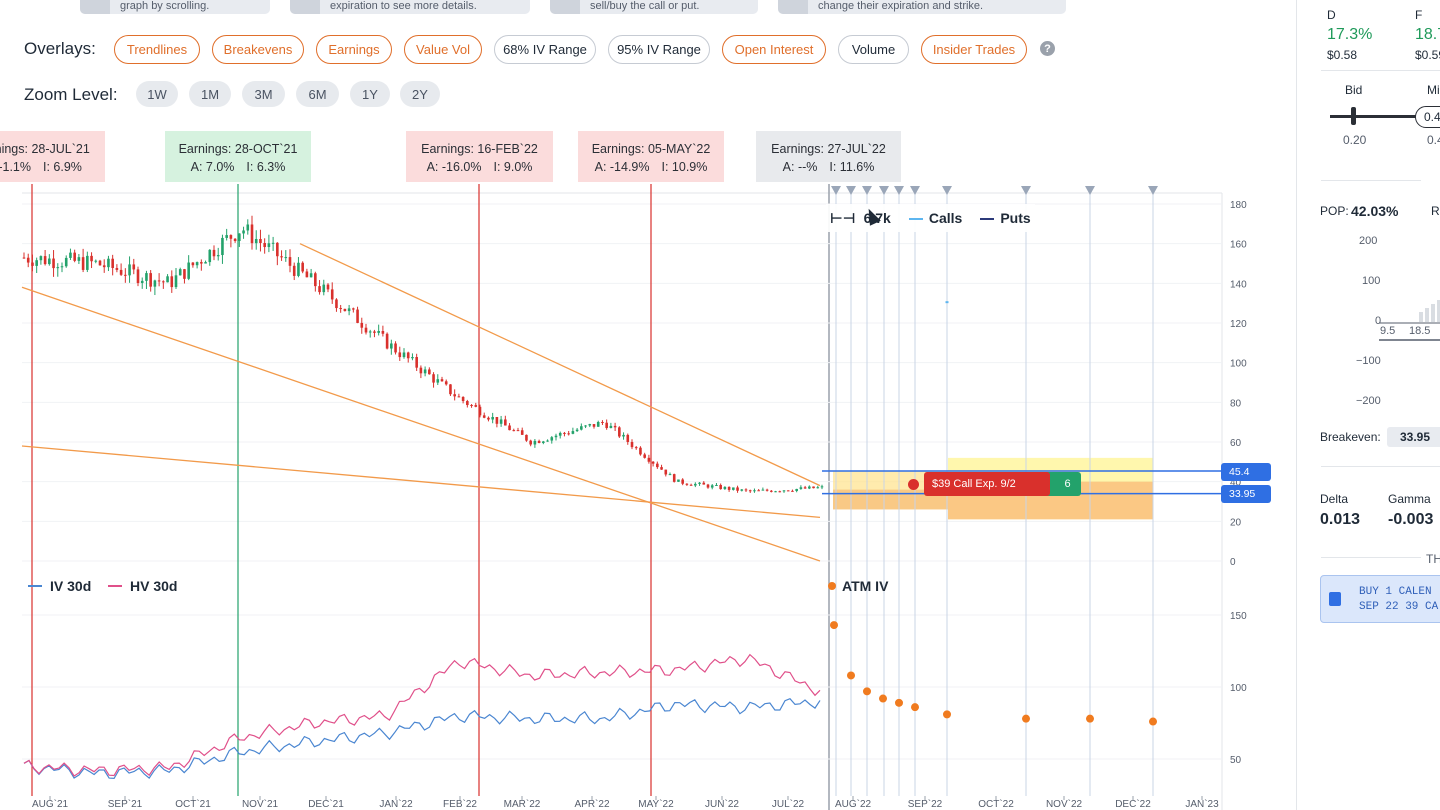 This screenshot has width=1440, height=810. What do you see at coordinates (443, 49) in the screenshot?
I see `overlay-value-vol-button: Value Vol` at bounding box center [443, 49].